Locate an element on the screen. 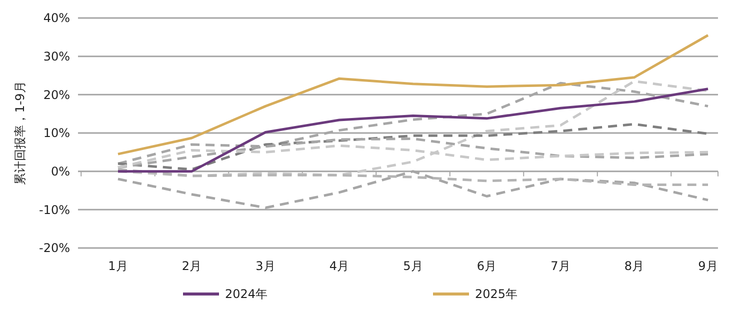 The image size is (748, 319). y-axis-title: 累计回报率，1-9月 is located at coordinates (20, 133).